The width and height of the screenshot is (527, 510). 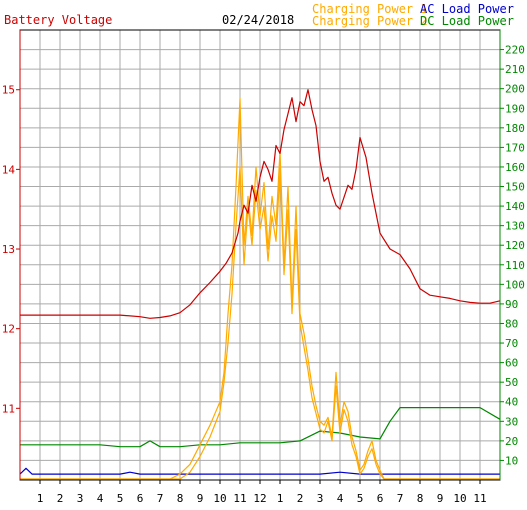 I want to click on right-tick-label: 160, so click(x=515, y=167).